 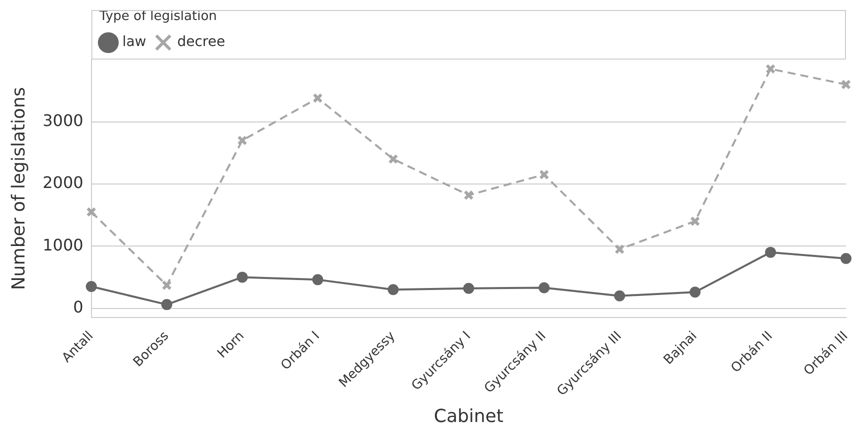 I want to click on y-tick-label: 1000, so click(x=63, y=244).